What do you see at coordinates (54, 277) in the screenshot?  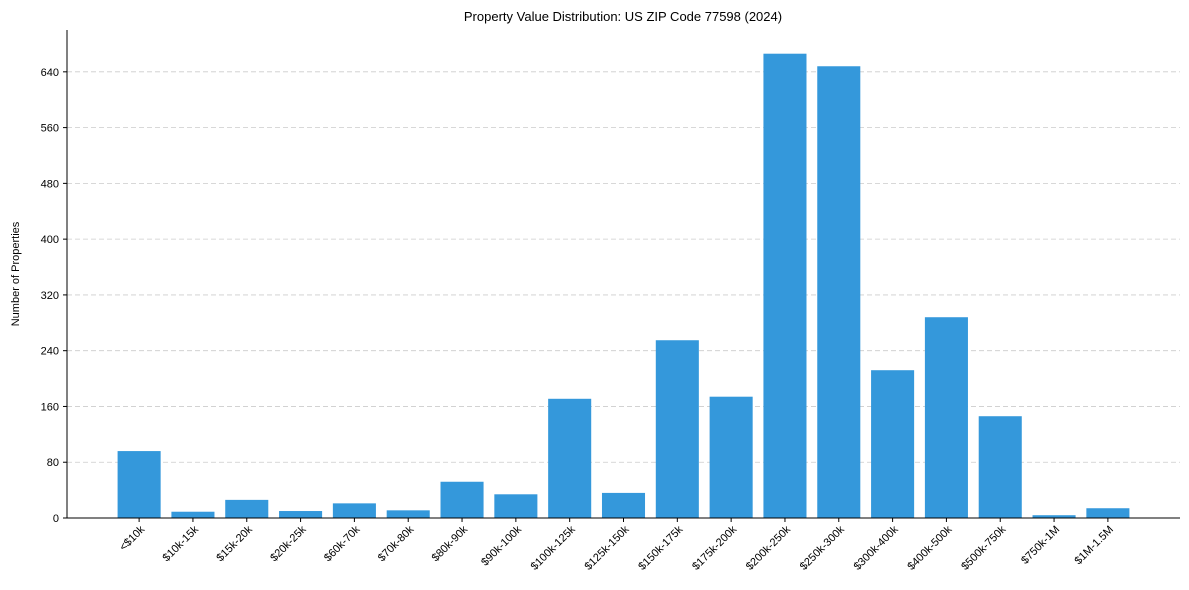 I see `y-axis: 0 80 160 240 320 400 480 560 640` at bounding box center [54, 277].